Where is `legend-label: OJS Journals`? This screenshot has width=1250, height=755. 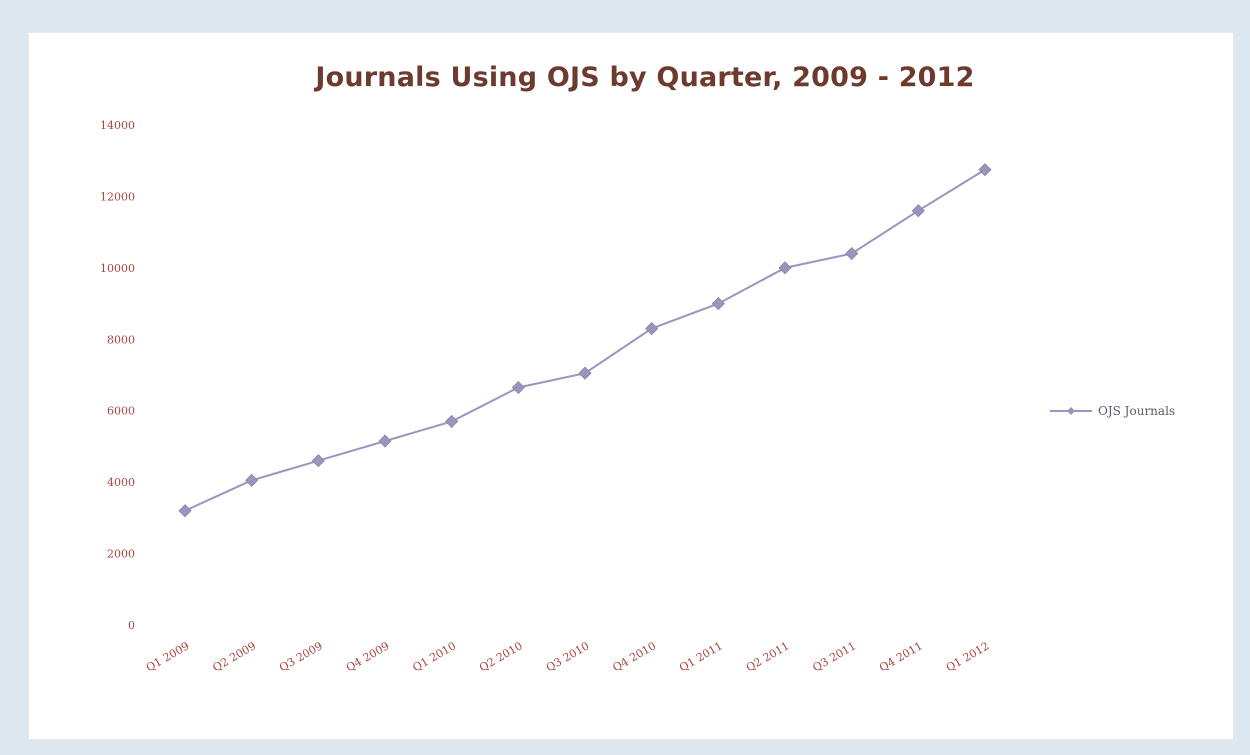 legend-label: OJS Journals is located at coordinates (1136, 411).